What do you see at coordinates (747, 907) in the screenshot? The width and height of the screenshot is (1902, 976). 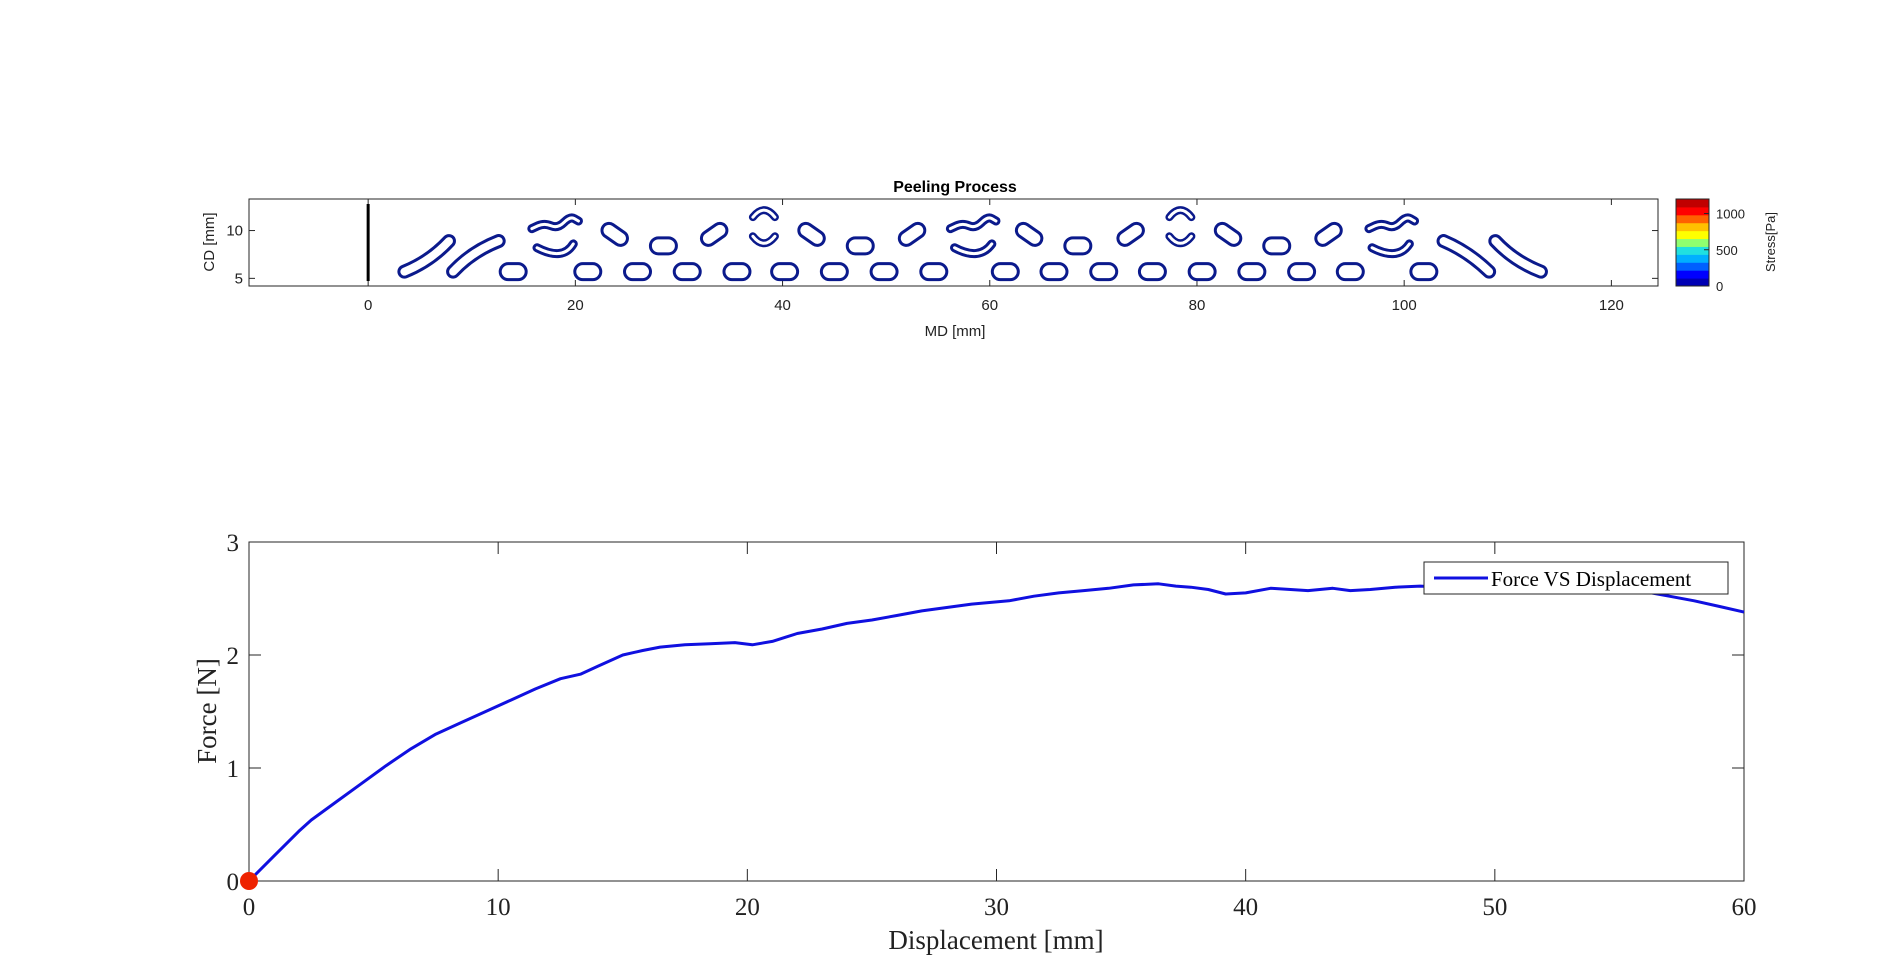 I see `force-x-tick-label: 20` at bounding box center [747, 907].